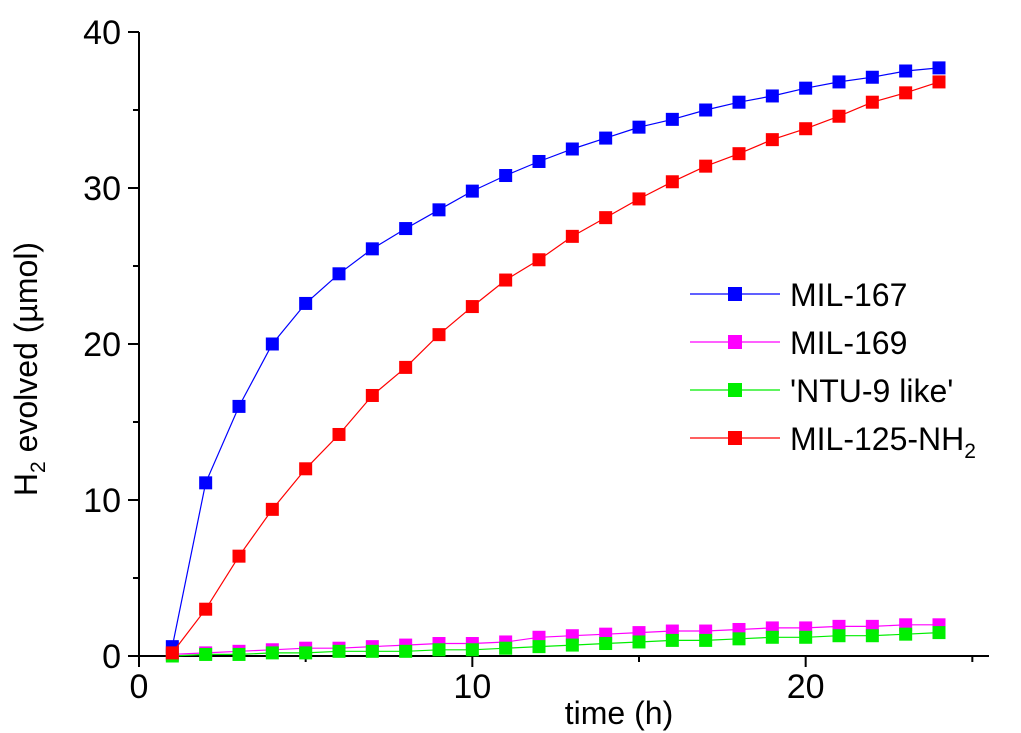 Image resolution: width=1021 pixels, height=733 pixels. Describe the element at coordinates (806, 687) in the screenshot. I see `x-tick-label: 20` at that location.